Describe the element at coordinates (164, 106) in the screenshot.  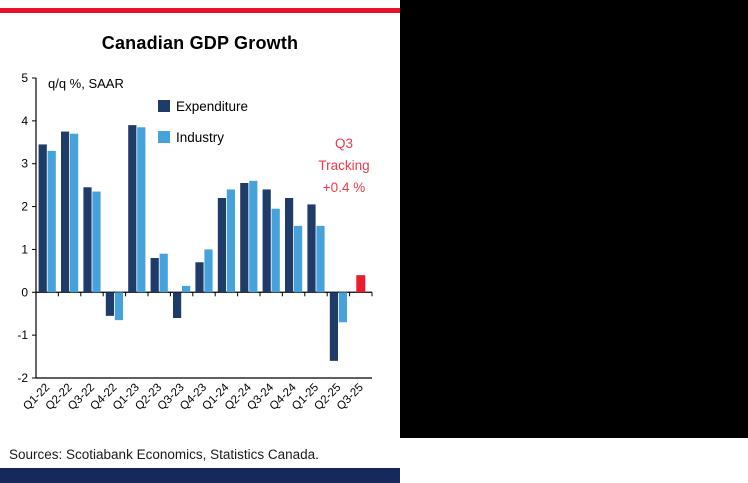
I see `legend-swatch-expenditure` at that location.